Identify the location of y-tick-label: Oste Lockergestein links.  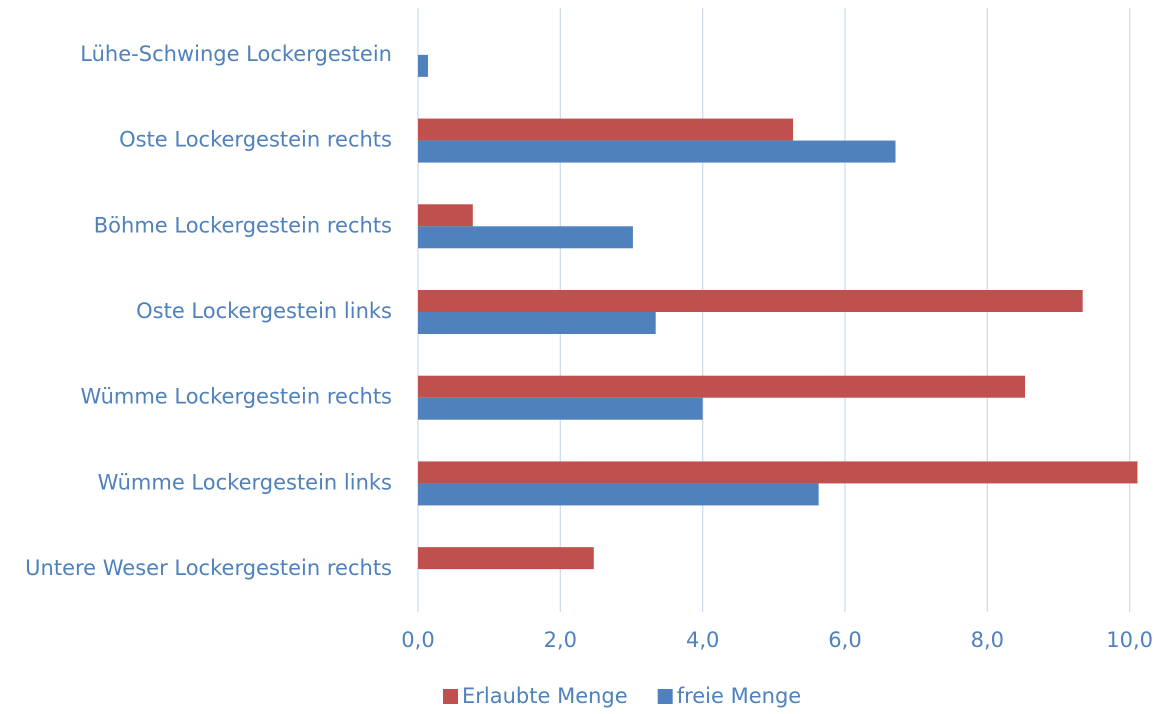
(264, 311).